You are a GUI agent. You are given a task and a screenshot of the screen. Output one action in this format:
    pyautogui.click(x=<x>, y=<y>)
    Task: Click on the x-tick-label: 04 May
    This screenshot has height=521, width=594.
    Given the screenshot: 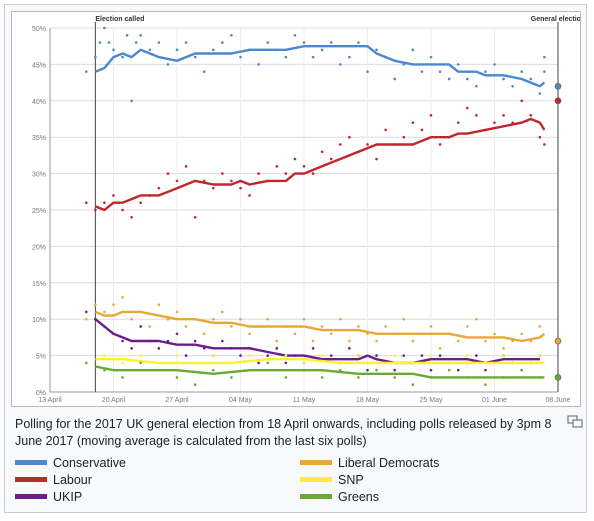 What is the action you would take?
    pyautogui.click(x=240, y=400)
    